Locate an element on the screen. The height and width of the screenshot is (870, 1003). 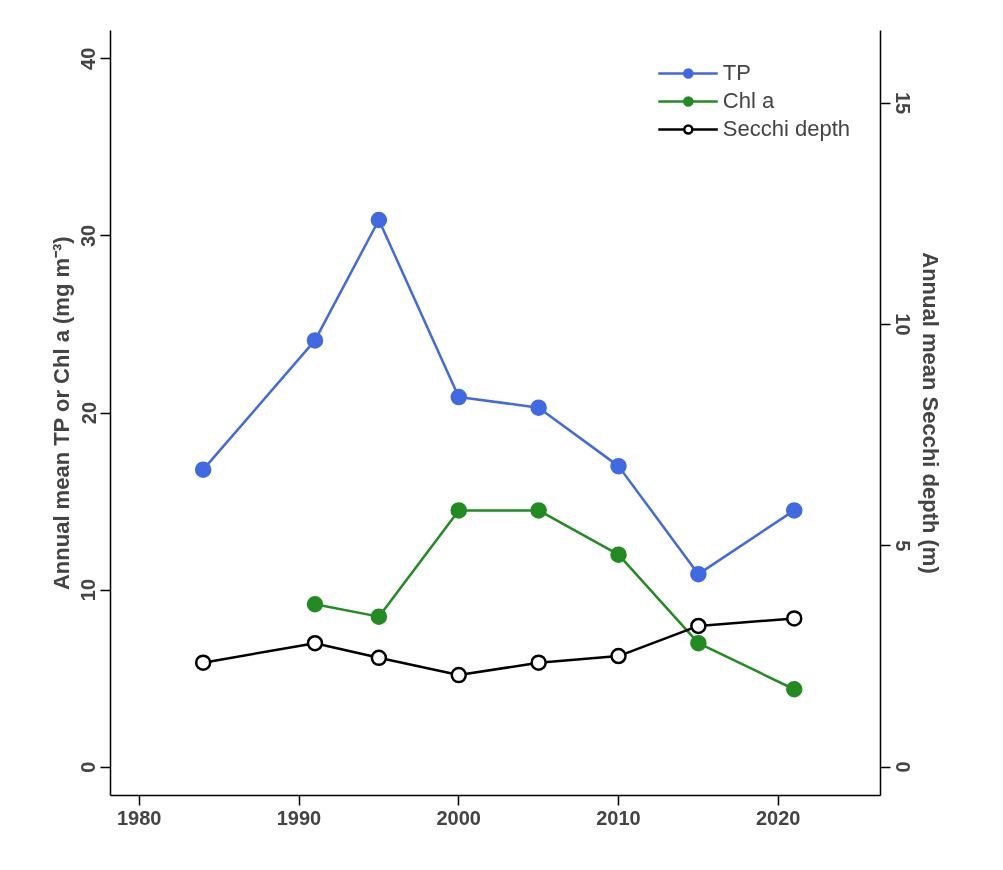
x-tick-label: 2020 is located at coordinates (778, 817).